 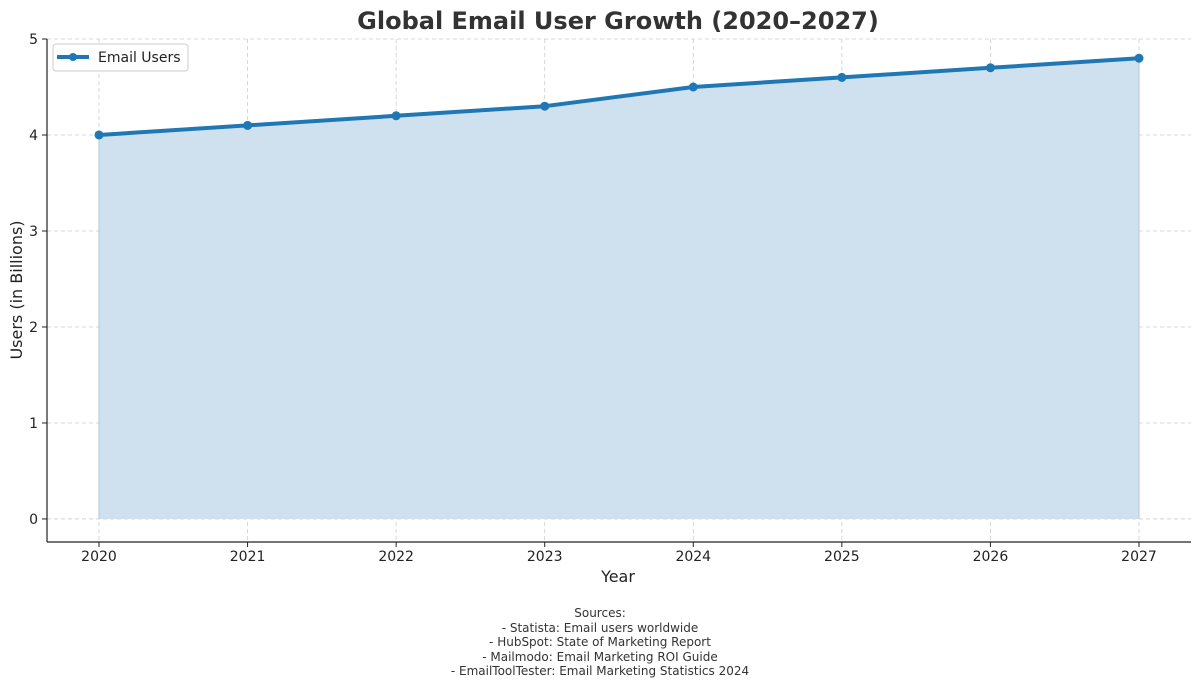 I want to click on data-point-2024, so click(x=693, y=87).